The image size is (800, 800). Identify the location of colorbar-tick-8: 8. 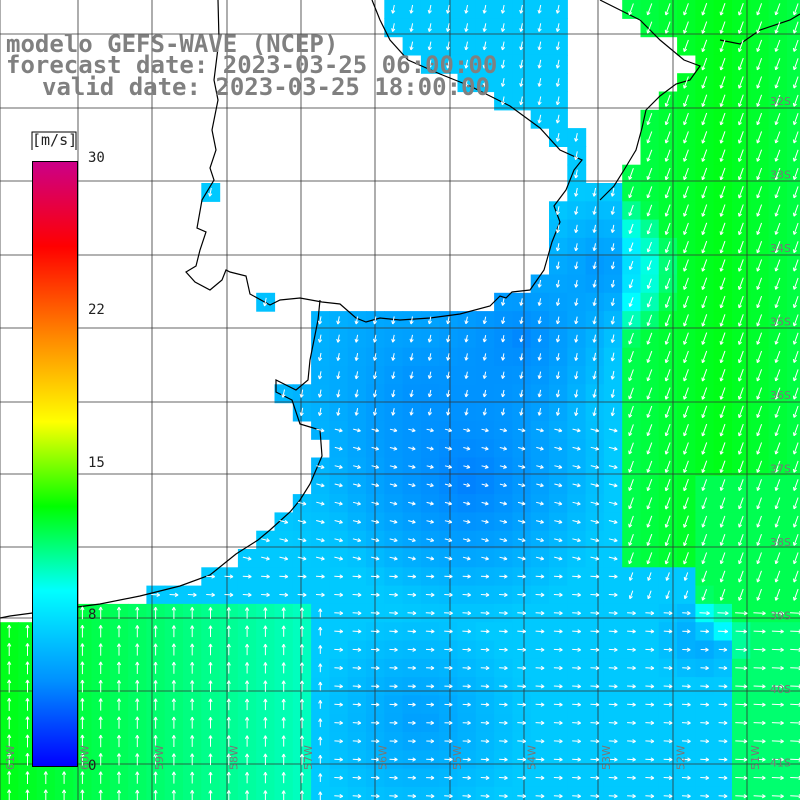
(92, 615).